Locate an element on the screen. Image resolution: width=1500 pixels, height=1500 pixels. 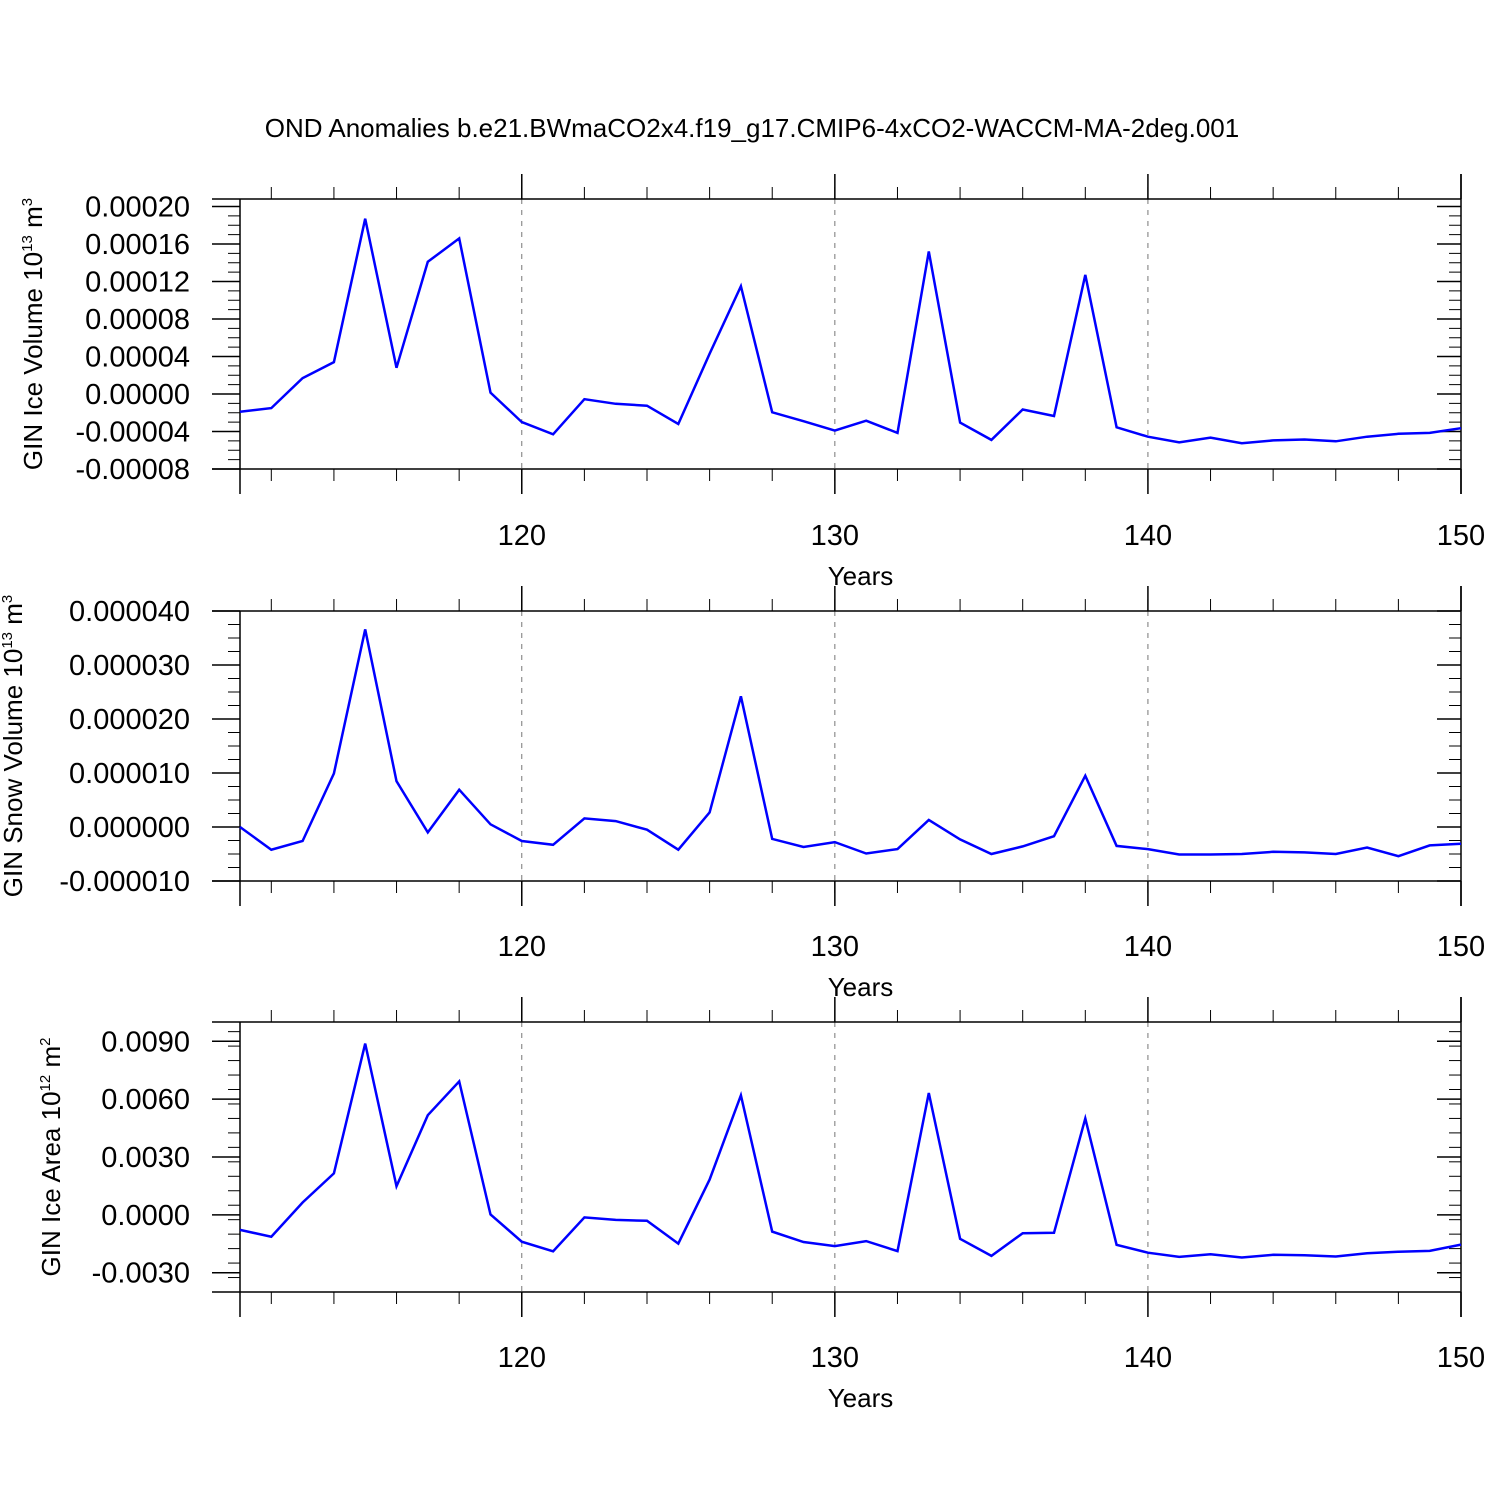
y-tick-label: 0.00004 is located at coordinates (137, 358).